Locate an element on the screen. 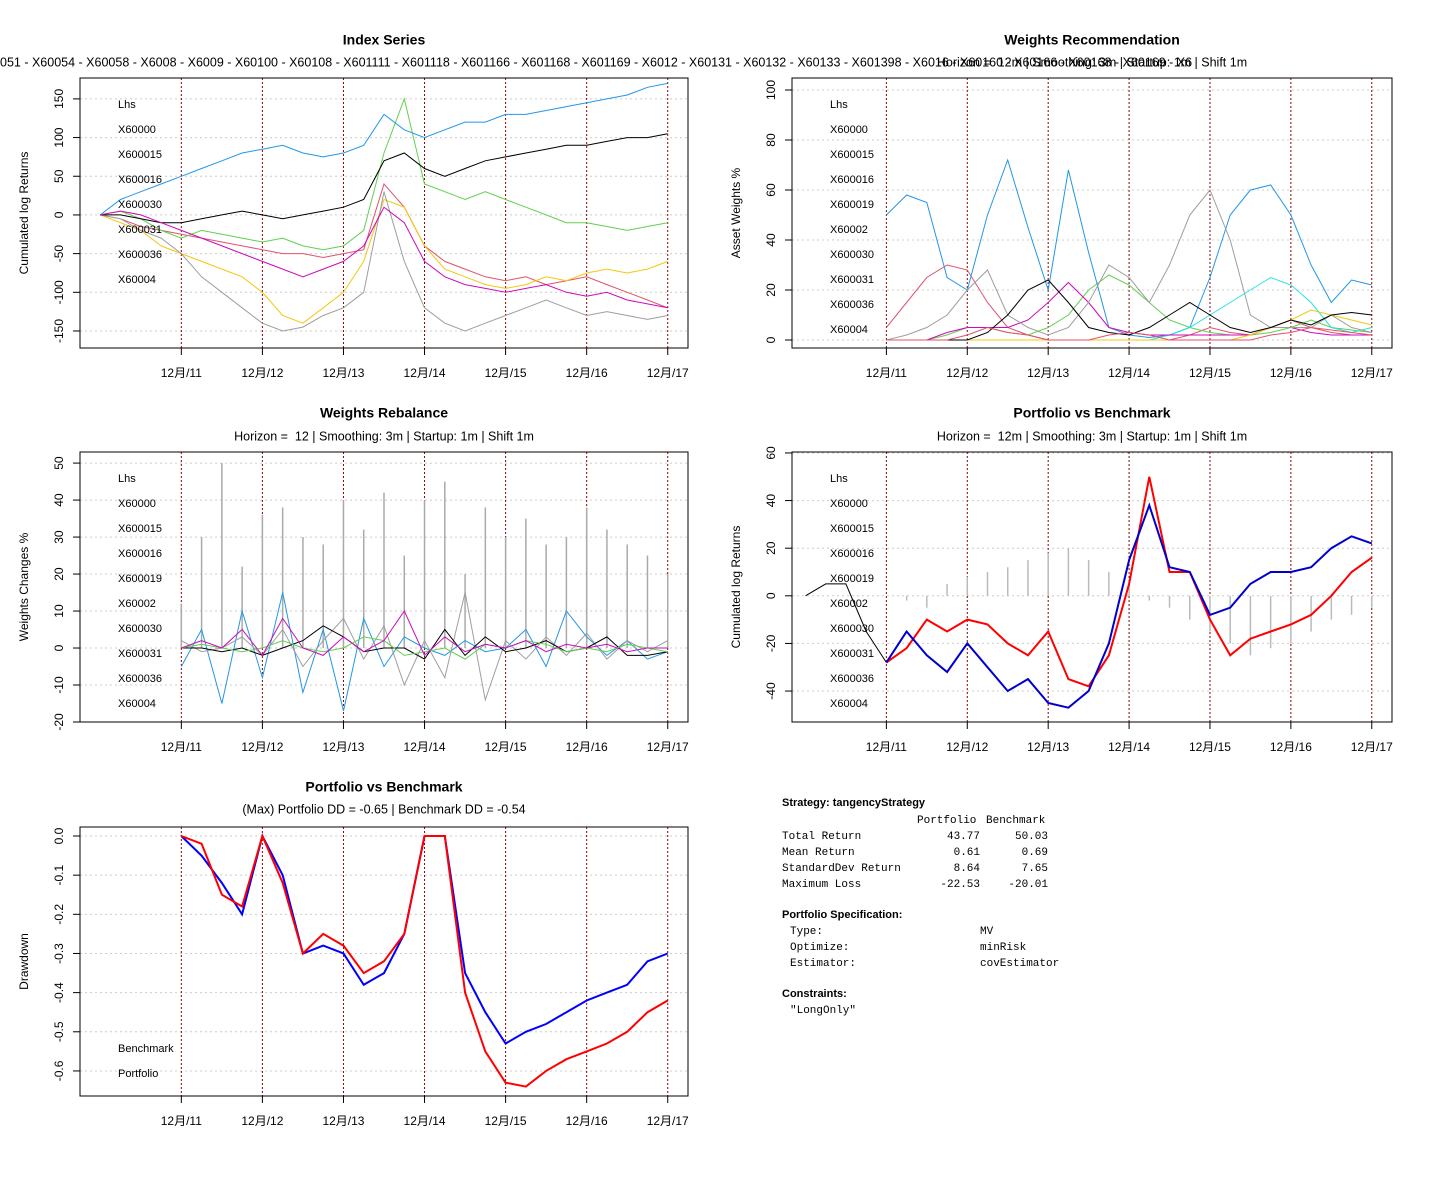 The image size is (1440, 1200). spec-value: covEstimator is located at coordinates (1019, 964).